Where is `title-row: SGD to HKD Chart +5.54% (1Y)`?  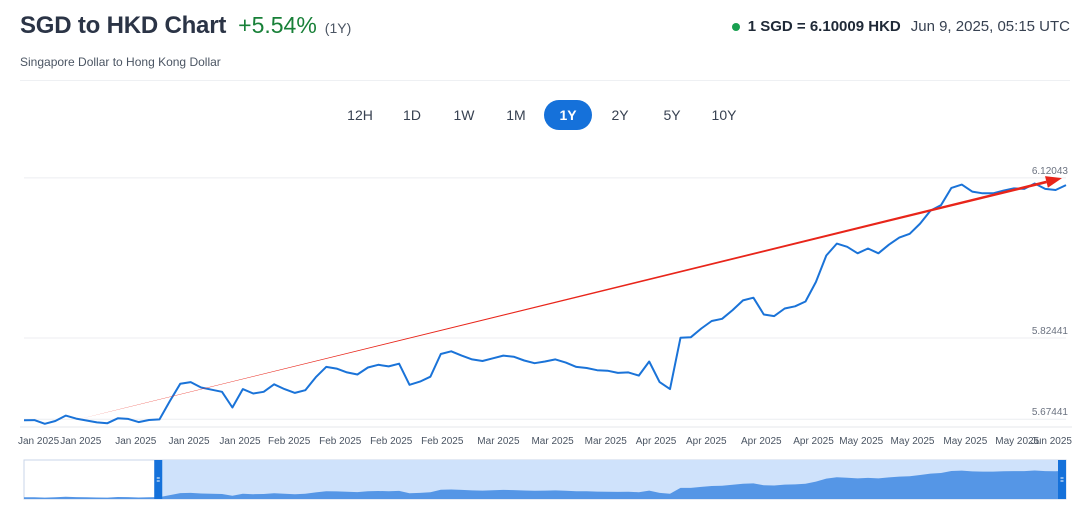
title-row: SGD to HKD Chart +5.54% (1Y) is located at coordinates (185, 26).